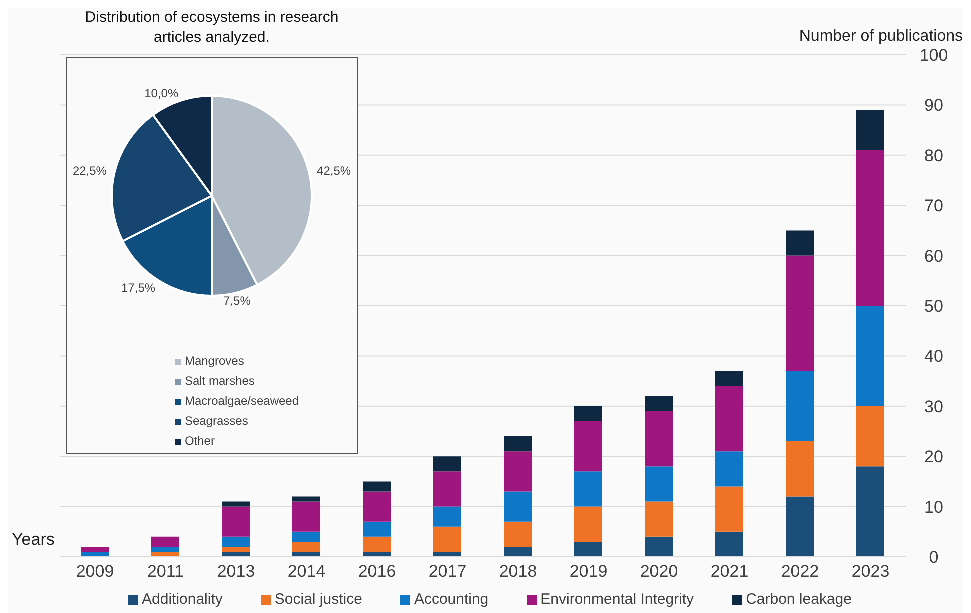 This screenshot has height=613, width=971. Describe the element at coordinates (934, 156) in the screenshot. I see `y-tick-label: 80` at that location.